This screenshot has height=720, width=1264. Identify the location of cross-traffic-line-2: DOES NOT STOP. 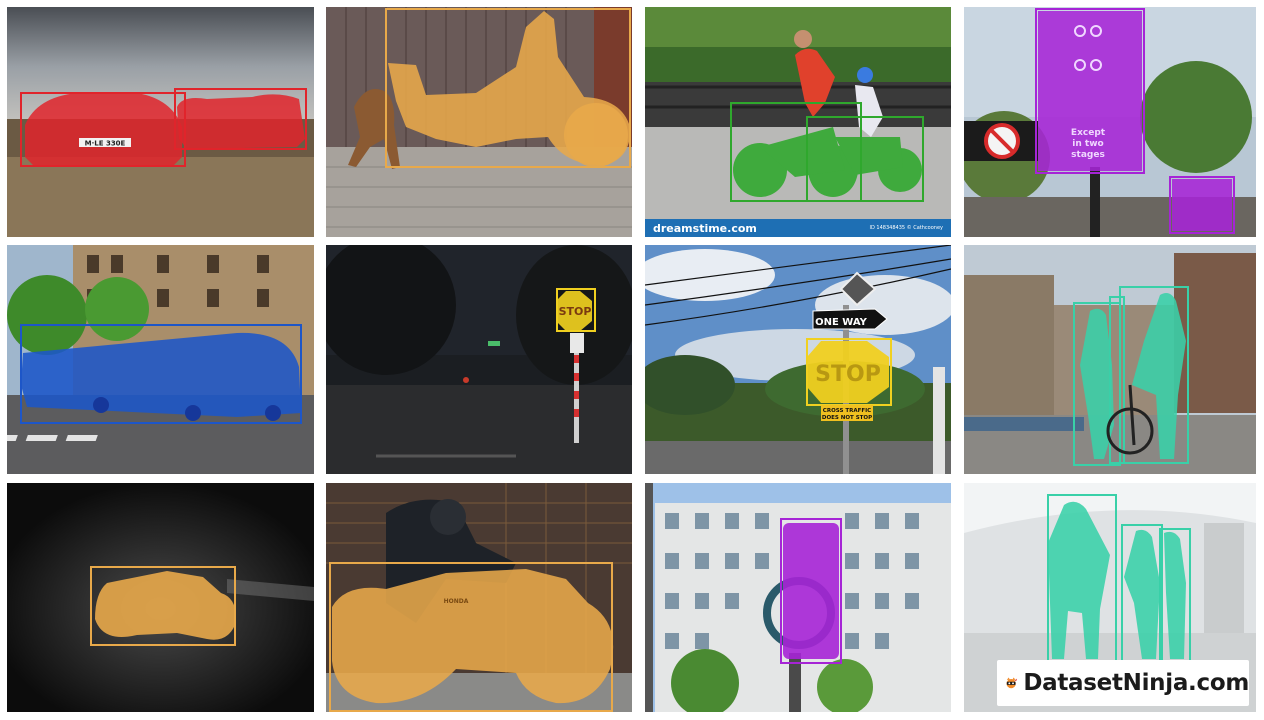
(847, 418).